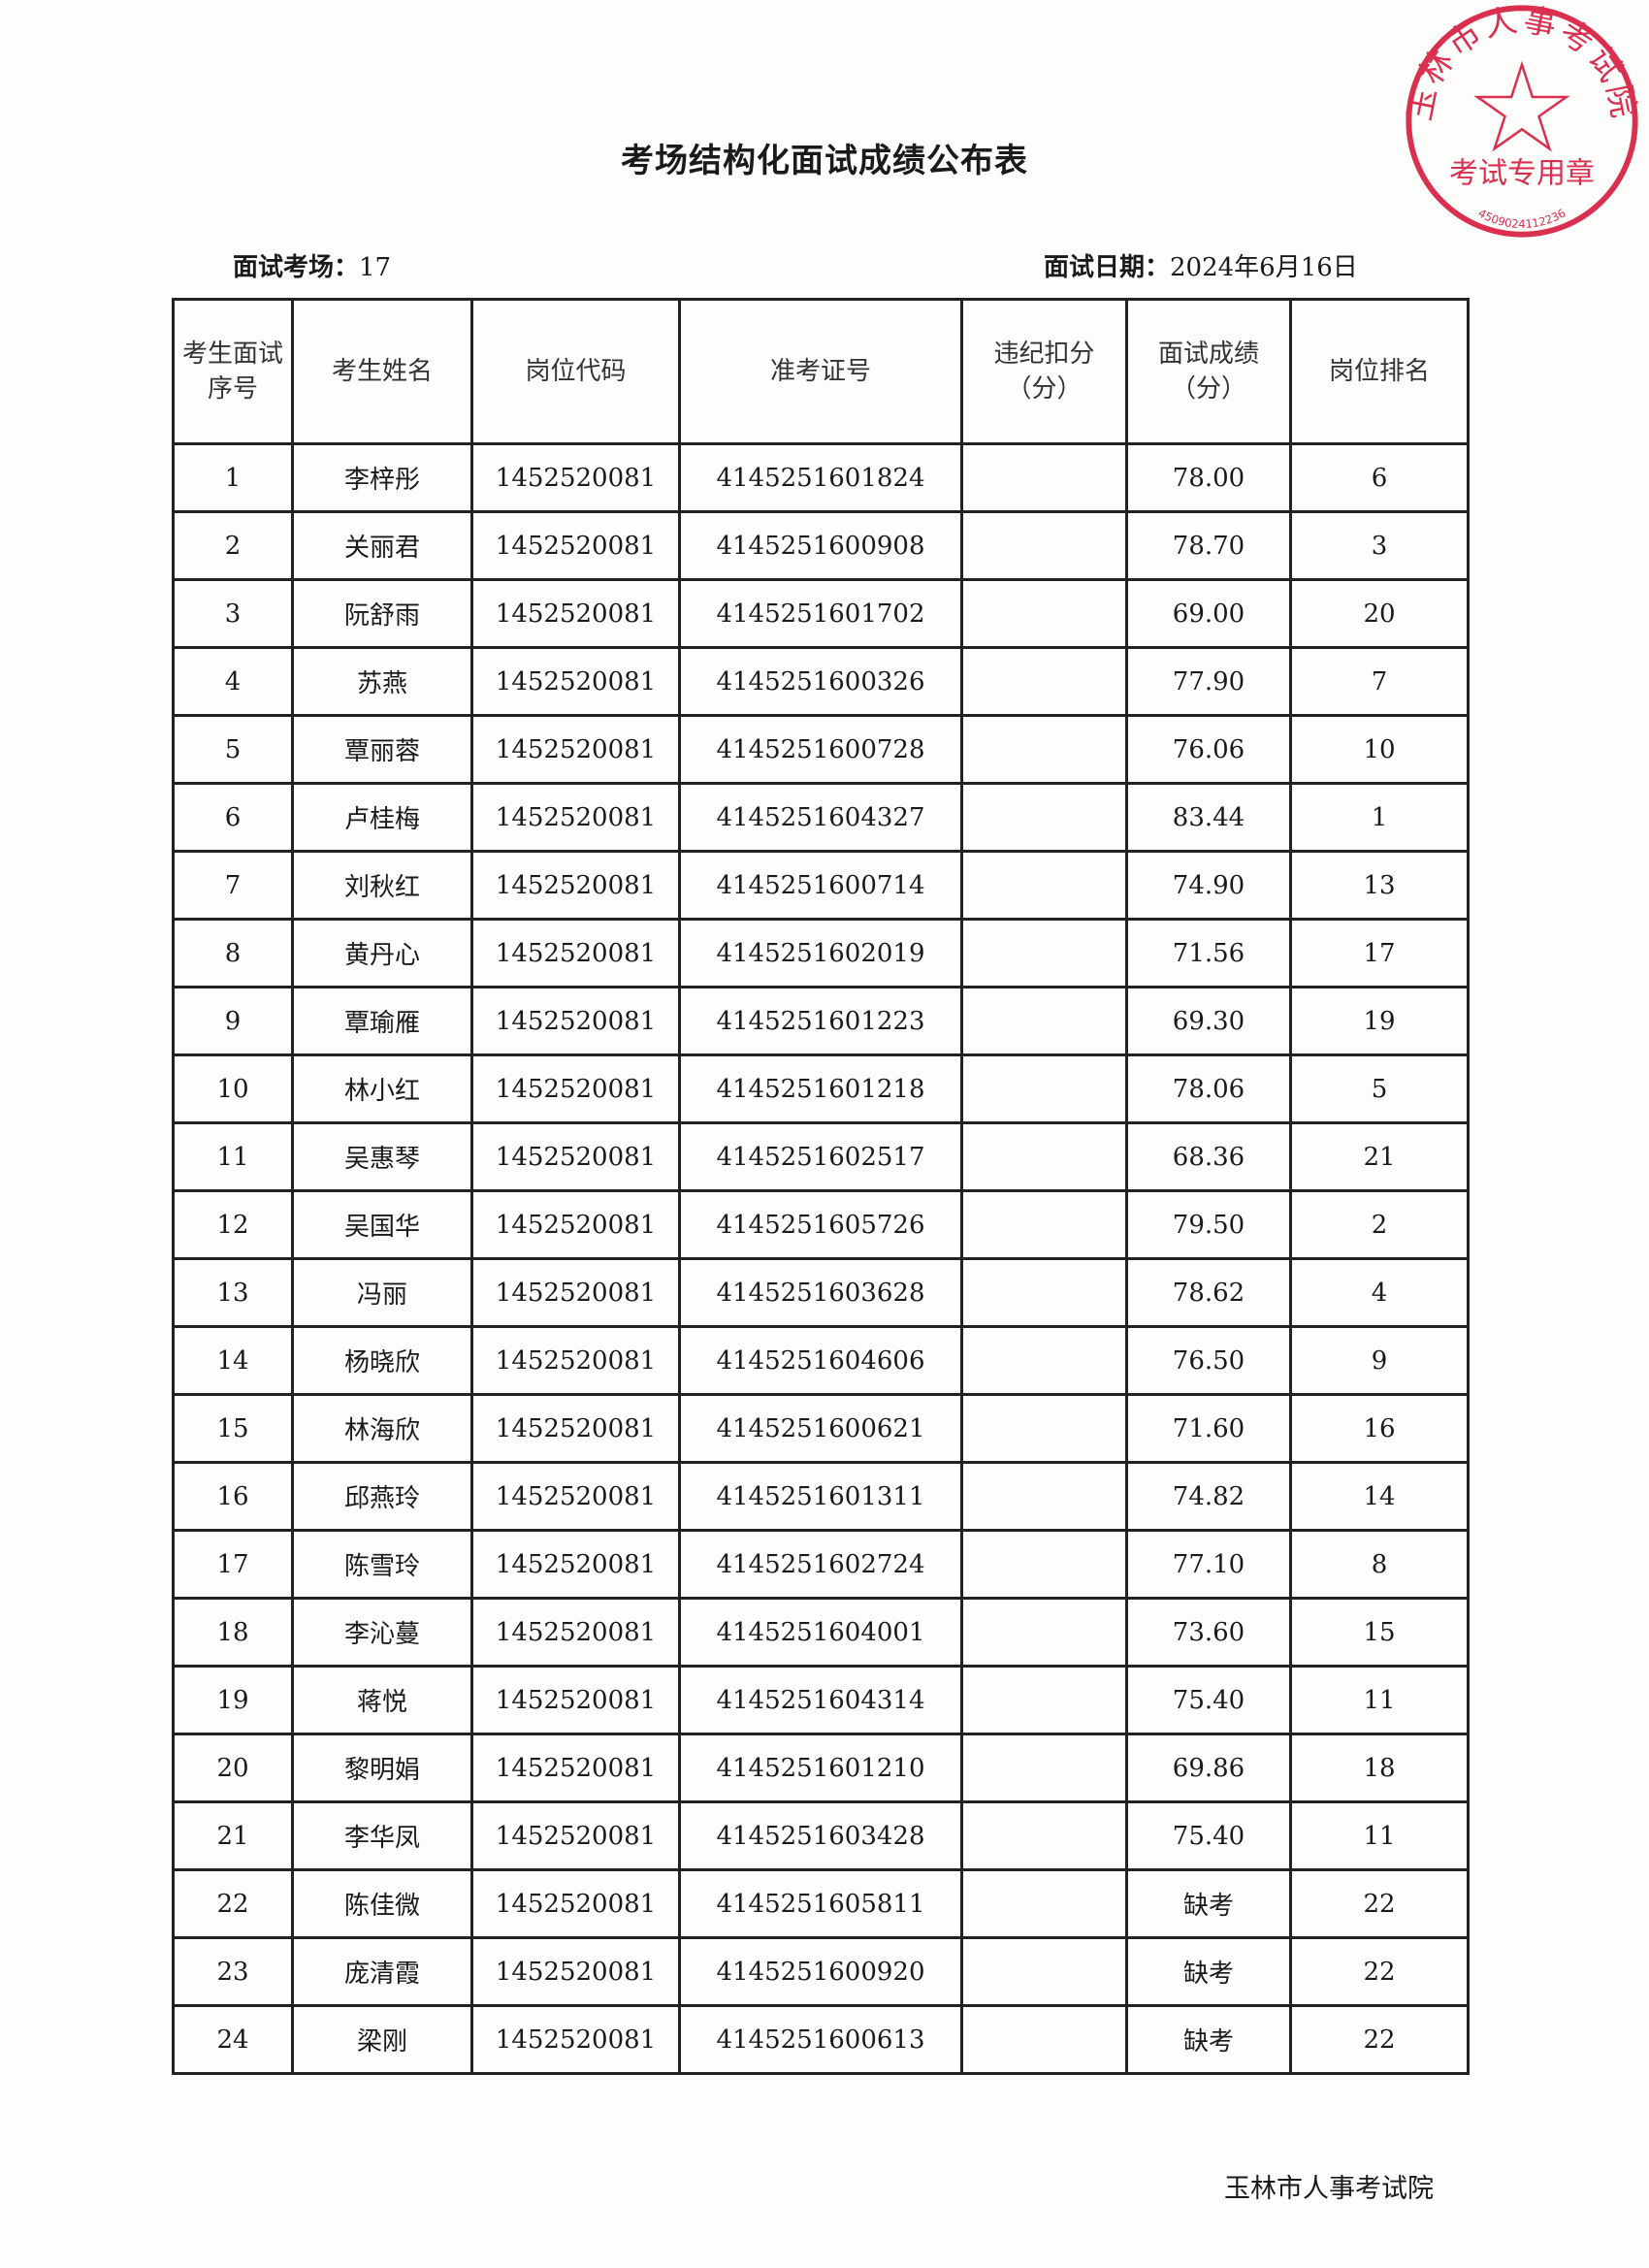 Image resolution: width=1649 pixels, height=2268 pixels. Describe the element at coordinates (1208, 749) in the screenshot. I see `cell-score: 76.06` at that location.